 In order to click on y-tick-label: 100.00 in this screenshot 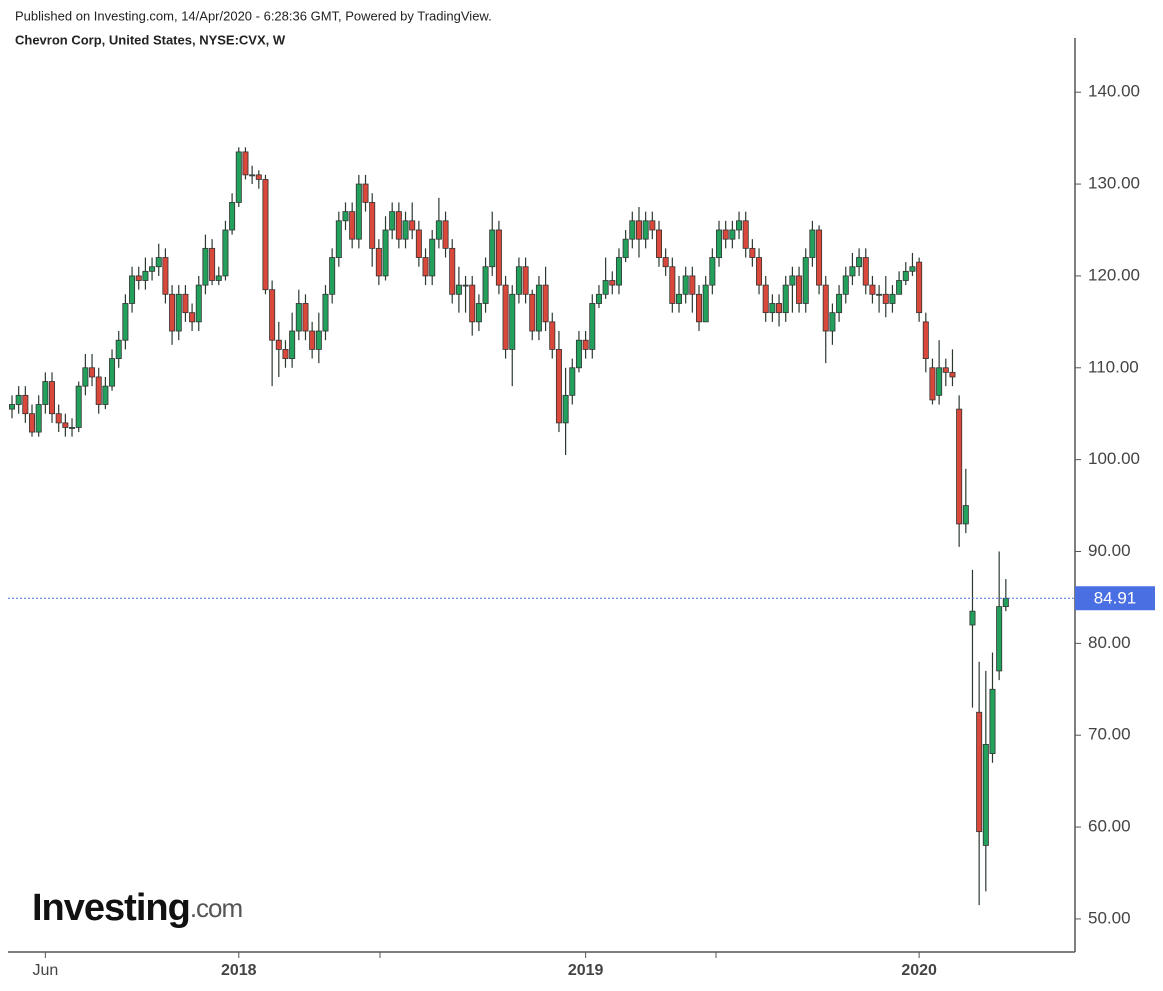, I will do `click(1114, 458)`.